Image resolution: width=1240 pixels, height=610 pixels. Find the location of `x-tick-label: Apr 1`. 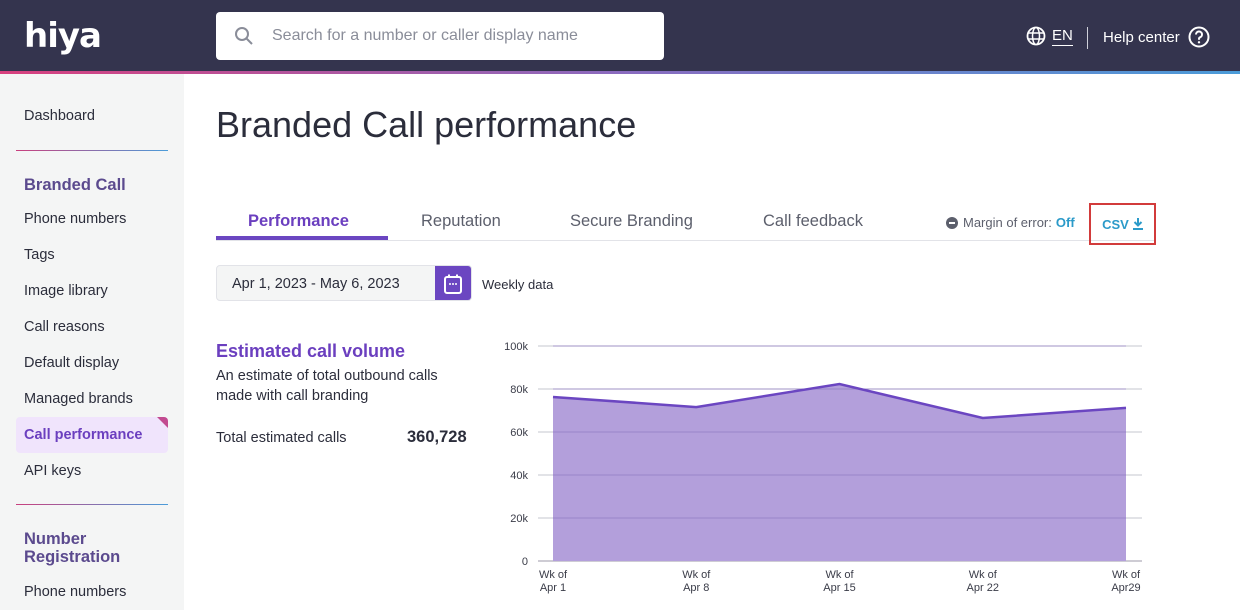

x-tick-label: Apr 1 is located at coordinates (553, 588).